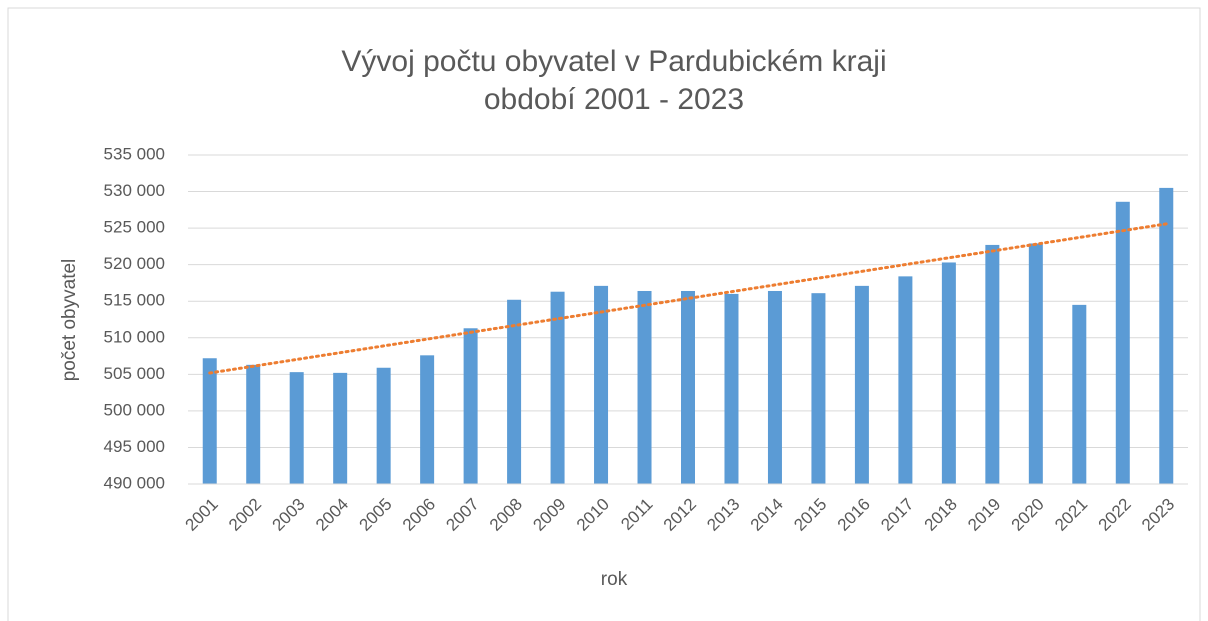  Describe the element at coordinates (134, 300) in the screenshot. I see `y-tick-label: 515 000` at that location.